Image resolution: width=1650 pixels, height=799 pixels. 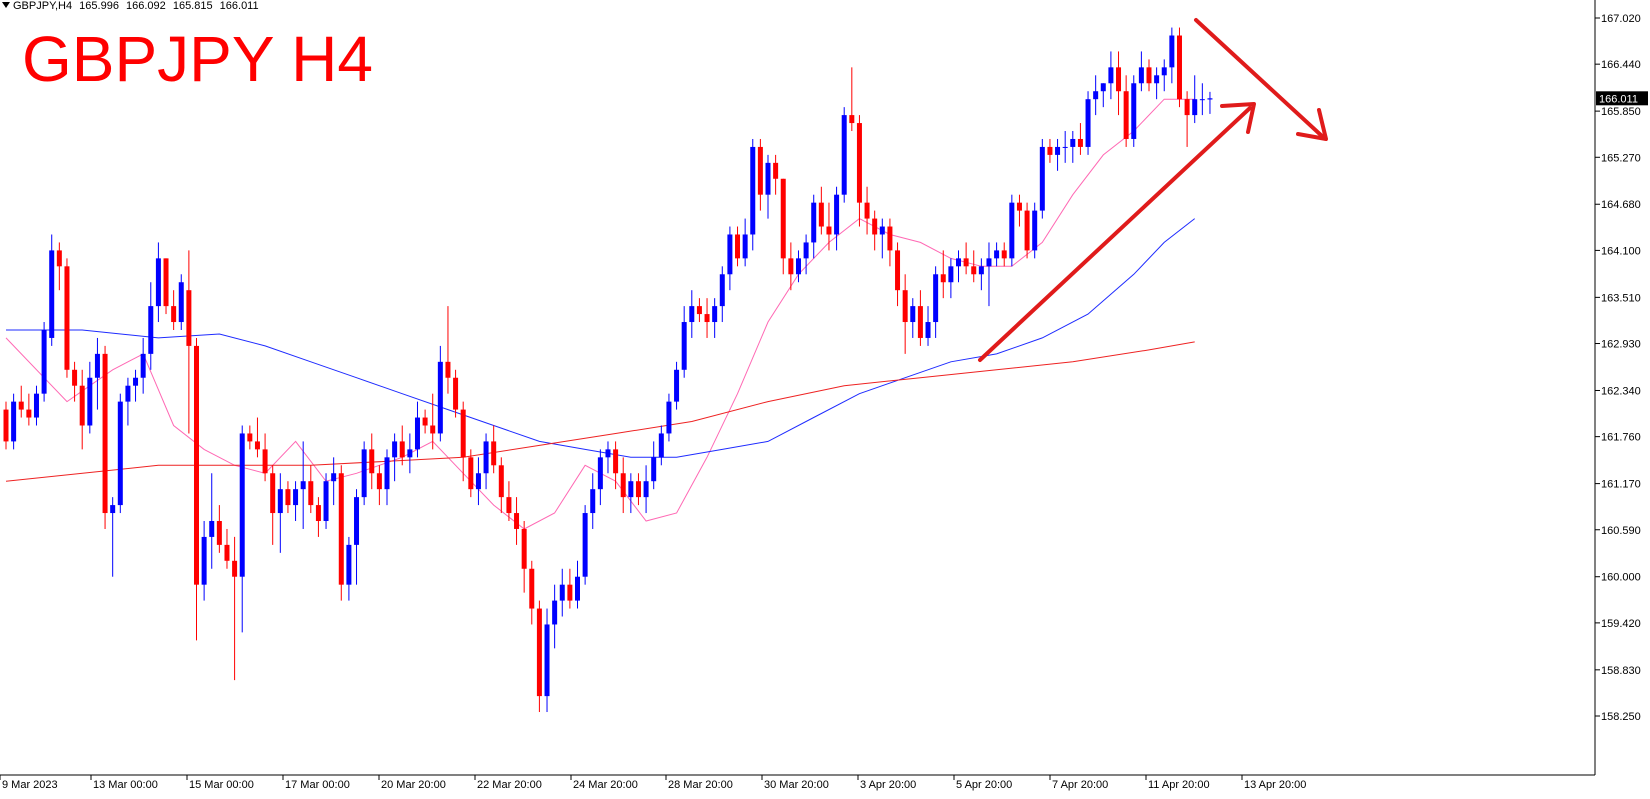 I want to click on price-tick-label: 162.340, so click(x=1621, y=391).